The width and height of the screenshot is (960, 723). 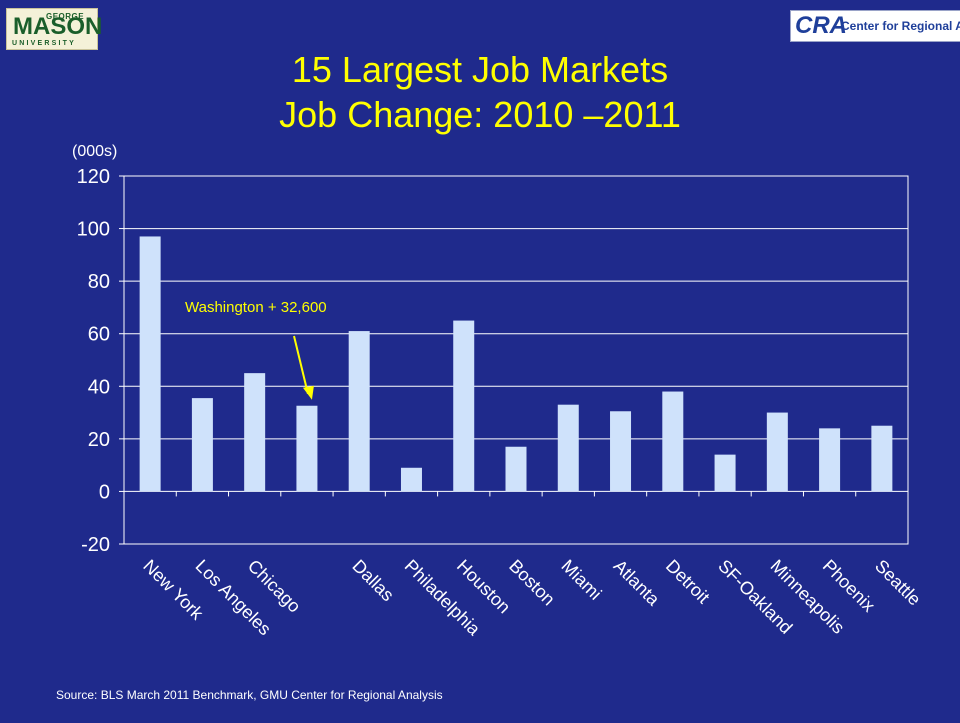 What do you see at coordinates (256, 307) in the screenshot?
I see `annotation-label: Washington + 32,600` at bounding box center [256, 307].